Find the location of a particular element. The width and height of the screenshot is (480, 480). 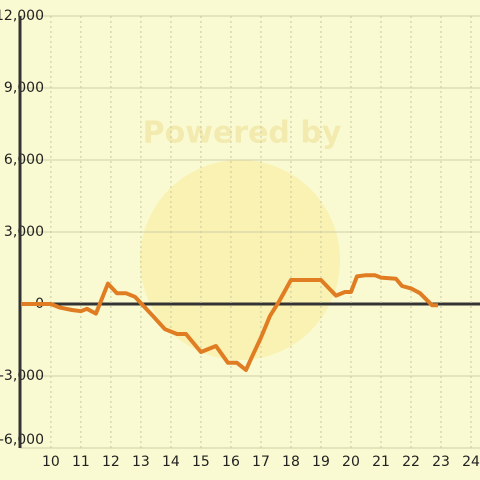

x-tick-label: 16 is located at coordinates (231, 462).